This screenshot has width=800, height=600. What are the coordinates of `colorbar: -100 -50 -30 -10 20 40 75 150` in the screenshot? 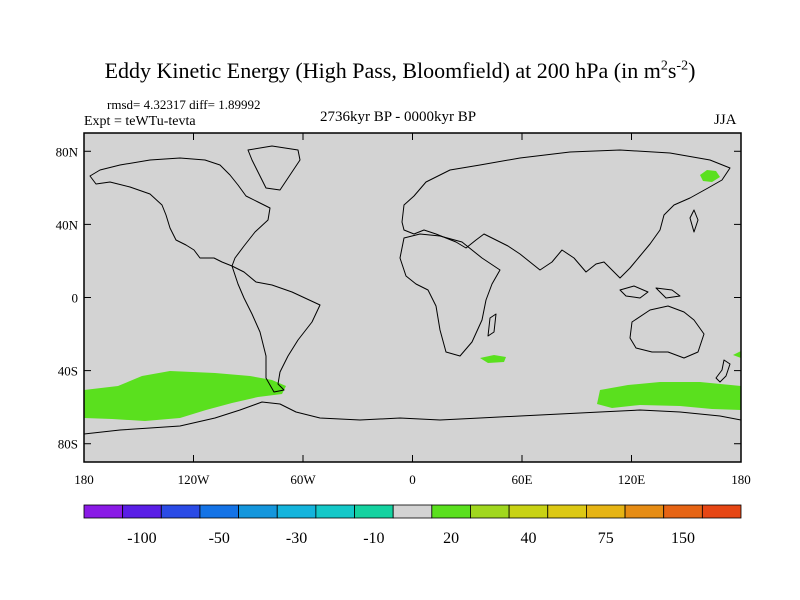 It's located at (412, 525).